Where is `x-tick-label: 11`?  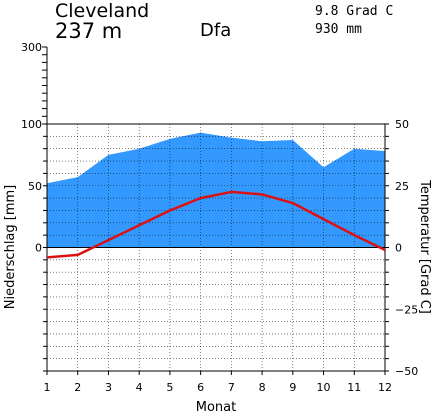 x-tick-label: 11 is located at coordinates (354, 387).